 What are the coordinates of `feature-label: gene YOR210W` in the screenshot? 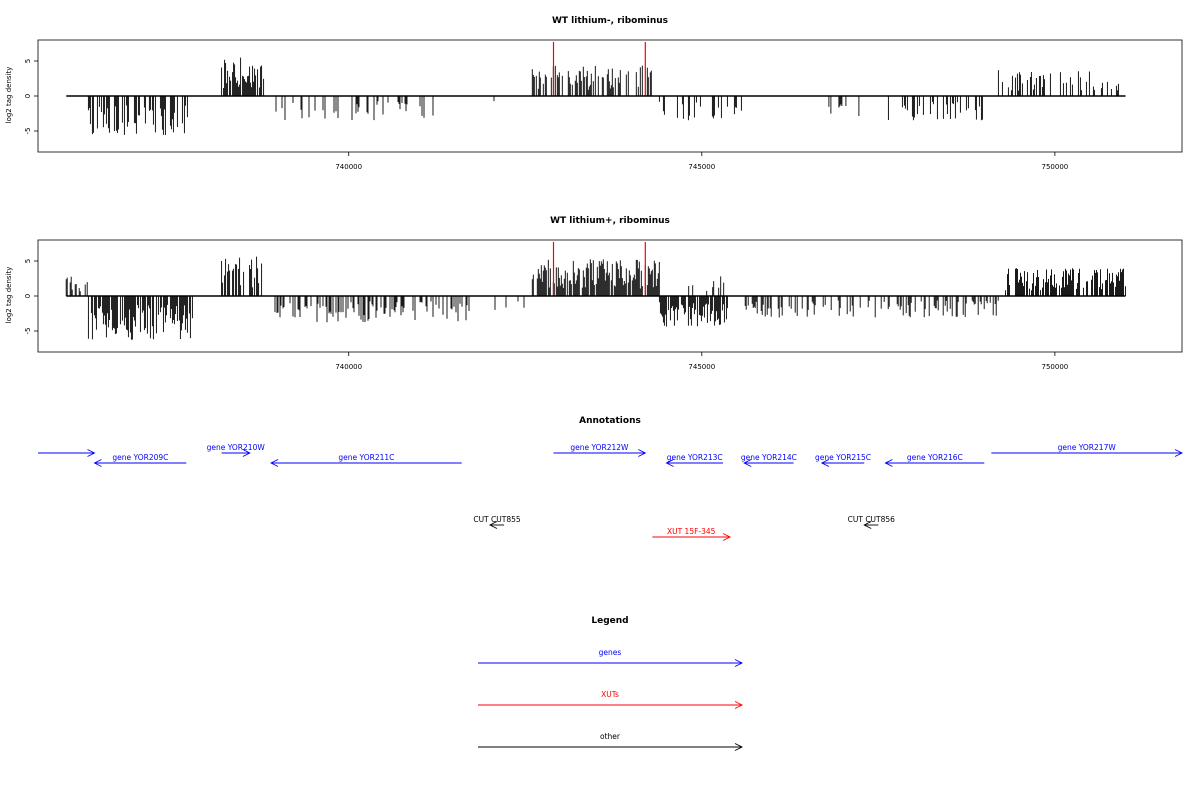 It's located at (236, 447).